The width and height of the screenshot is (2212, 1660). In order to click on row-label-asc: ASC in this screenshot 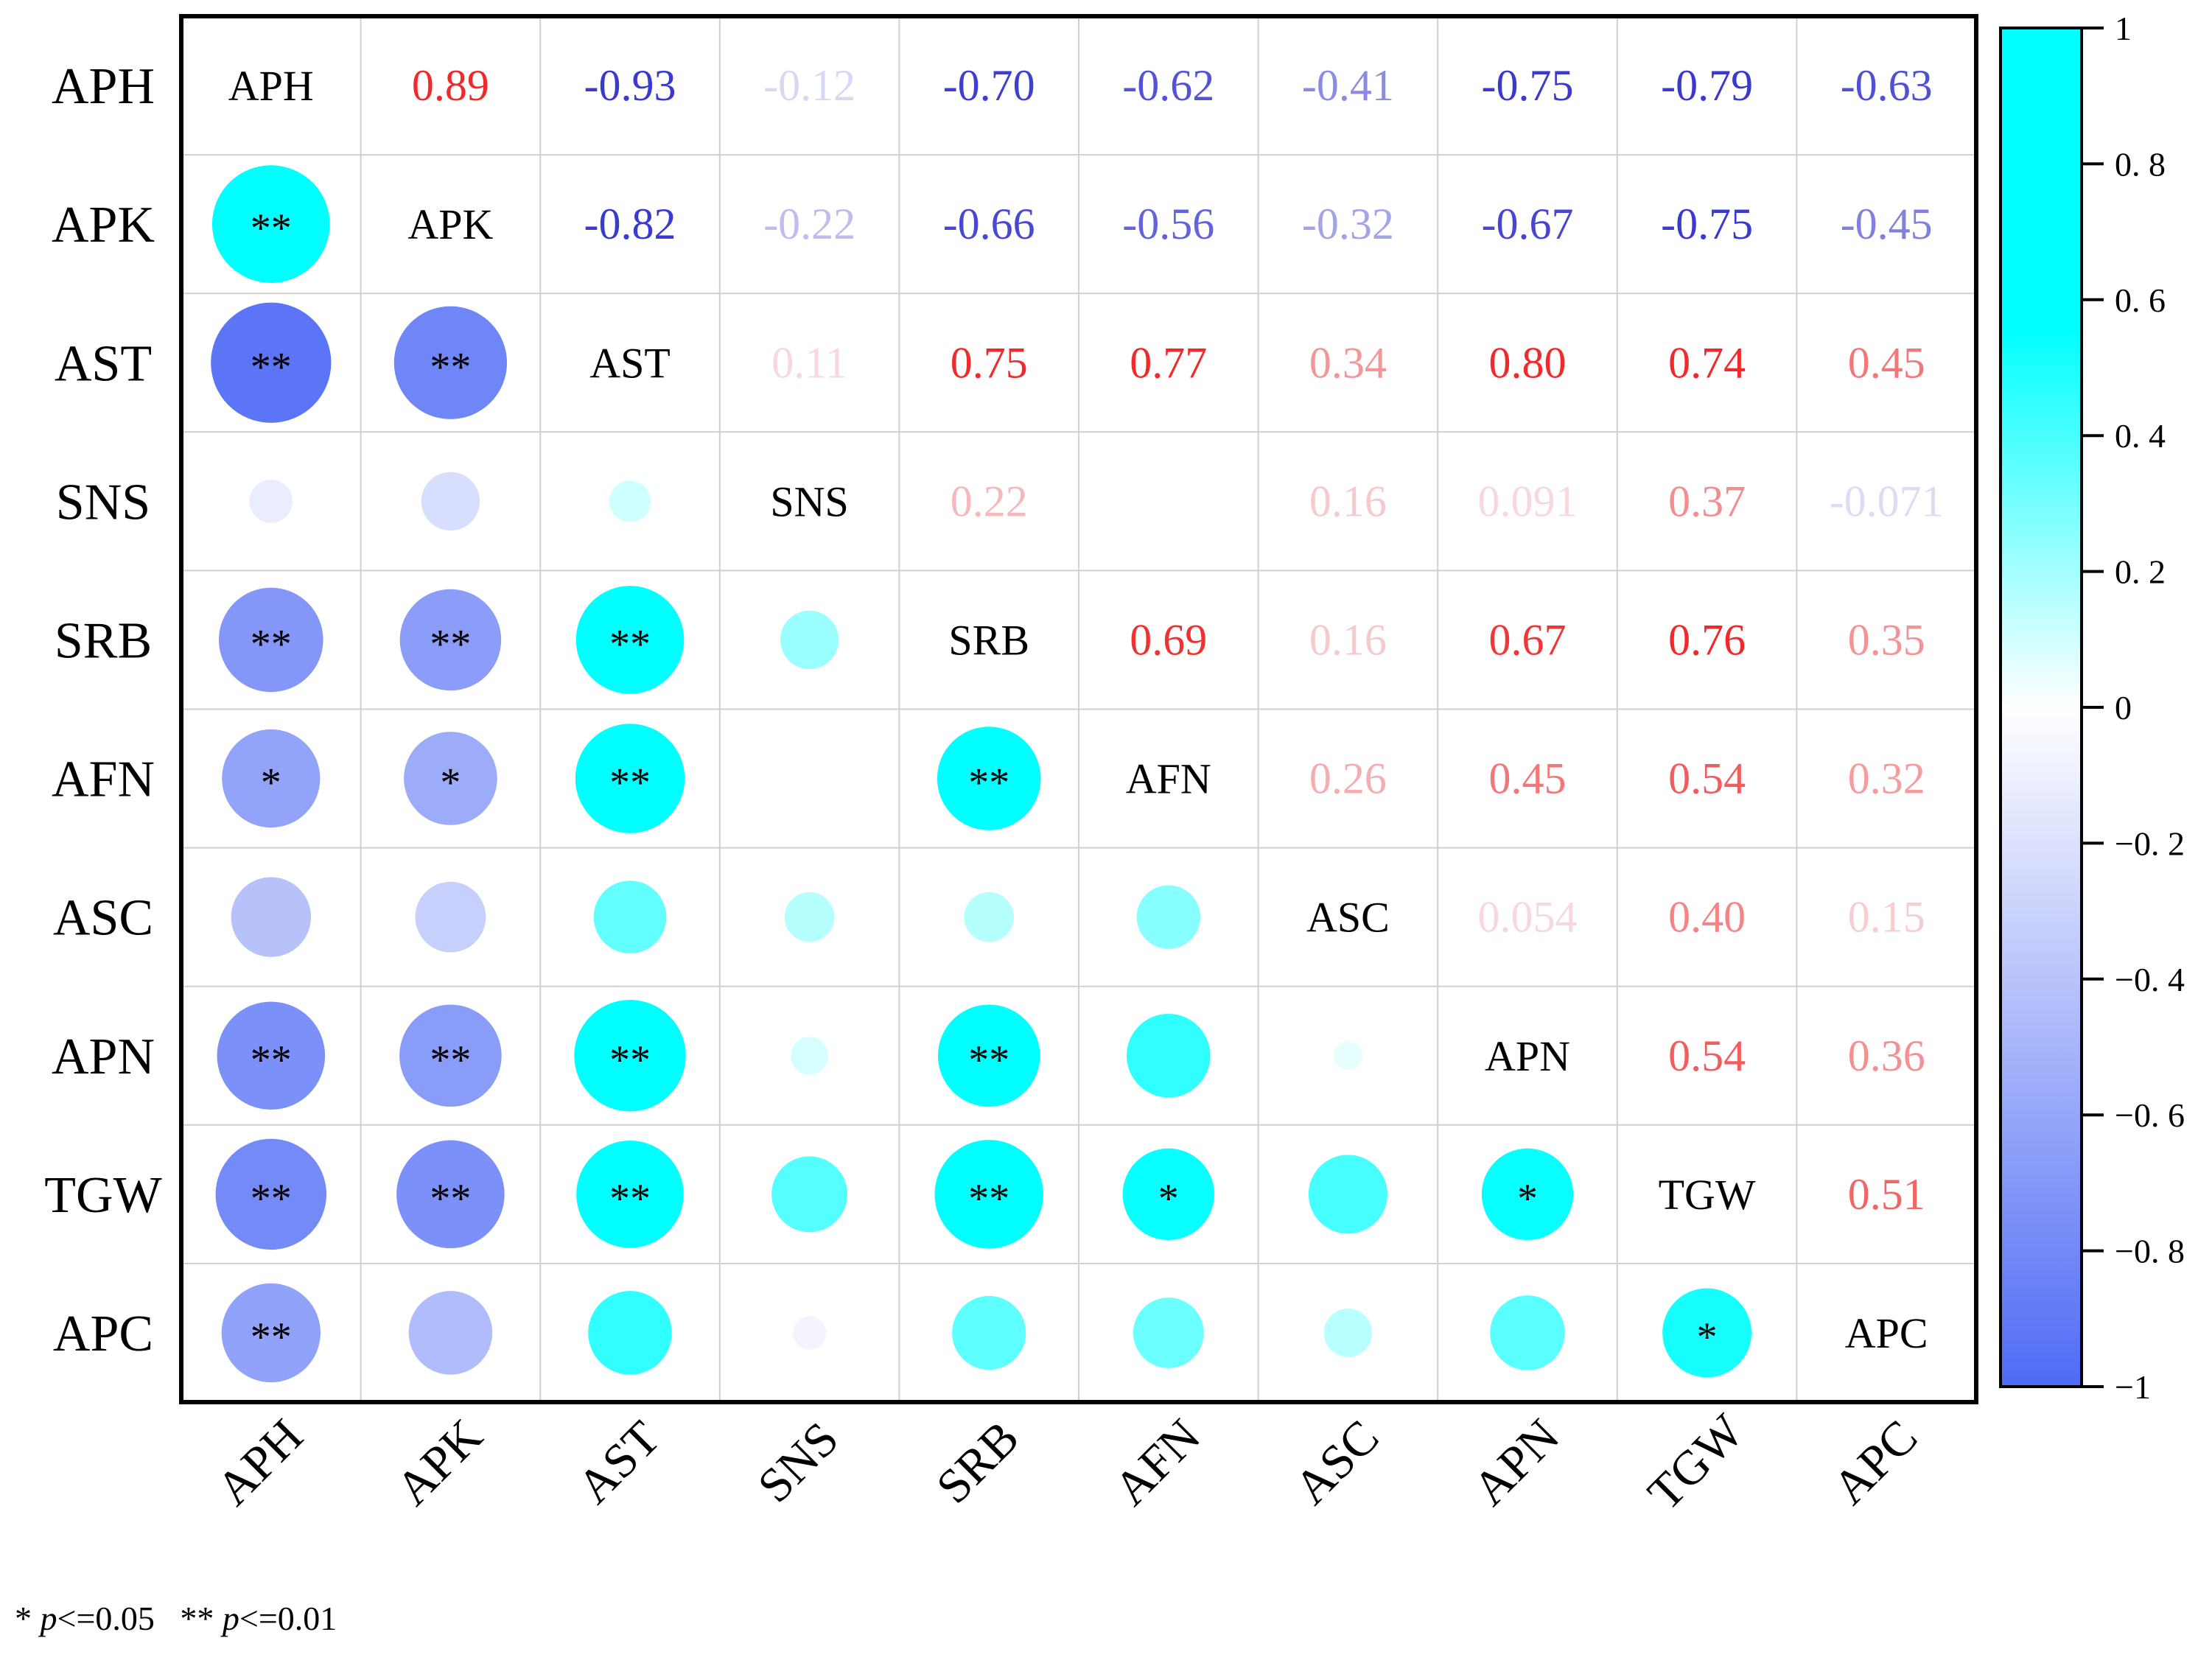, I will do `click(103, 919)`.